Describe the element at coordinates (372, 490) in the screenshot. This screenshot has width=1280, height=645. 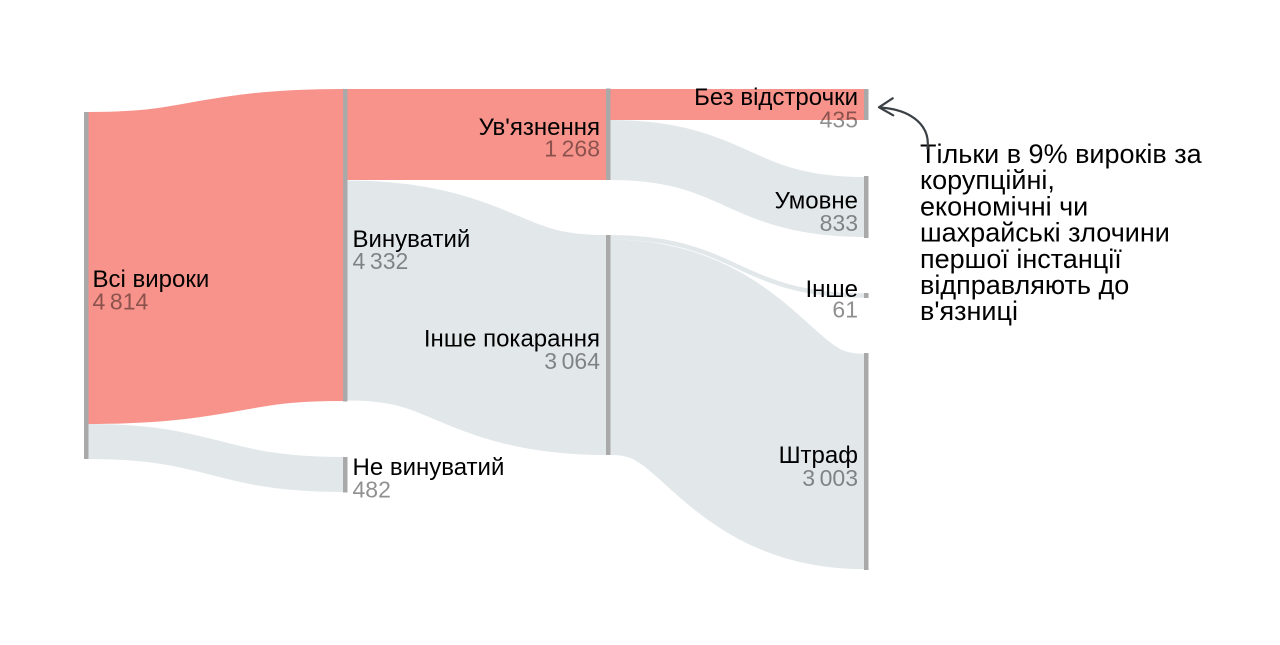
I see `svg-text: 482` at that location.